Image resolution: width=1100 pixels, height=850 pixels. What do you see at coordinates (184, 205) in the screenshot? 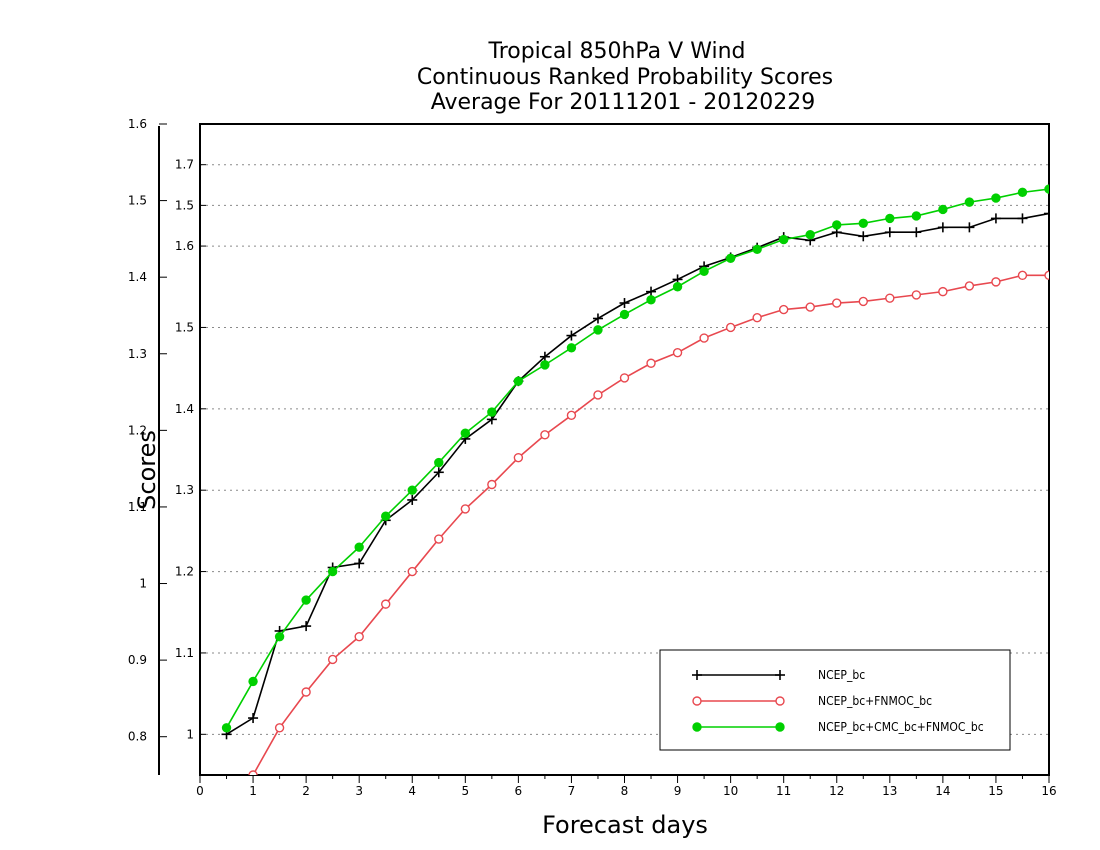
I see `right-y-tick-label: 1.5` at bounding box center [184, 205].